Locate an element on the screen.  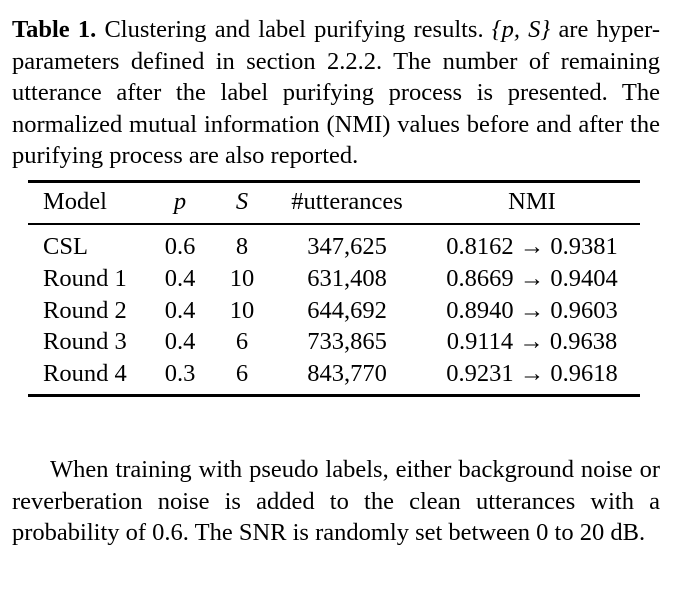
table-row: CSL 0.6 8 347,625 0.8162 → 0.9381 is located at coordinates (347, 247).